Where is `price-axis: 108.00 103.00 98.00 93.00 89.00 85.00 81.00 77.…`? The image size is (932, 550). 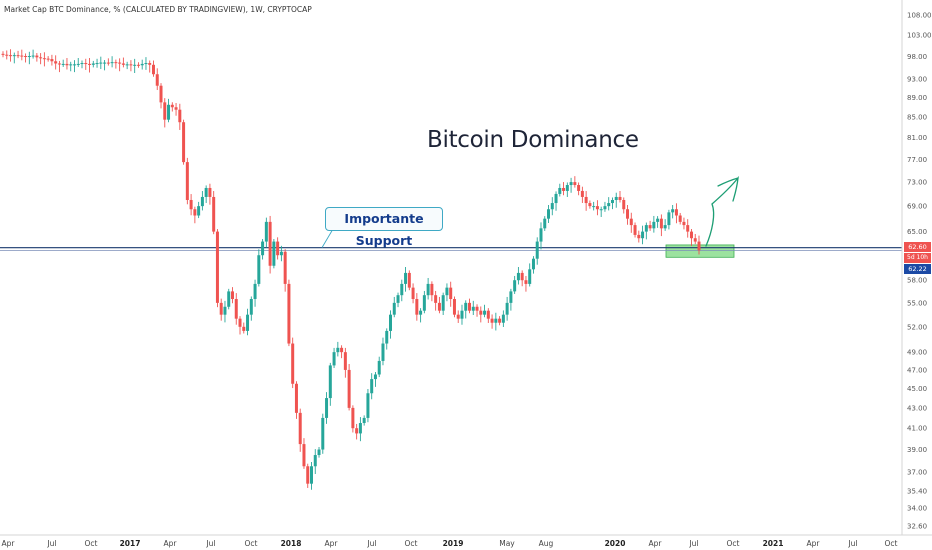 price-axis: 108.00 103.00 98.00 93.00 89.00 85.00 81.00 77.… is located at coordinates (919, 271).